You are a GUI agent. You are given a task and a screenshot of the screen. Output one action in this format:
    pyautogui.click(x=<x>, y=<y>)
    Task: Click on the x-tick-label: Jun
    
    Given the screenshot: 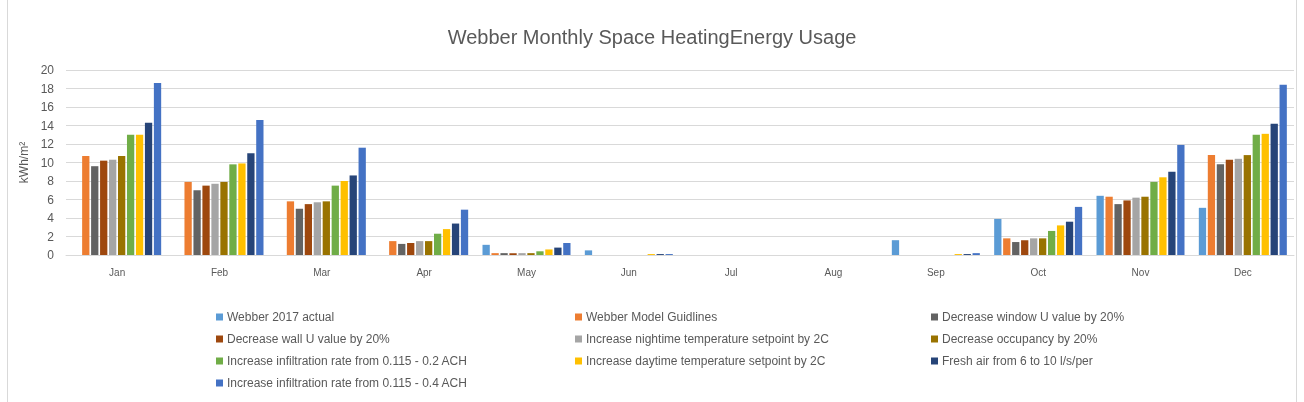 What is the action you would take?
    pyautogui.click(x=628, y=272)
    